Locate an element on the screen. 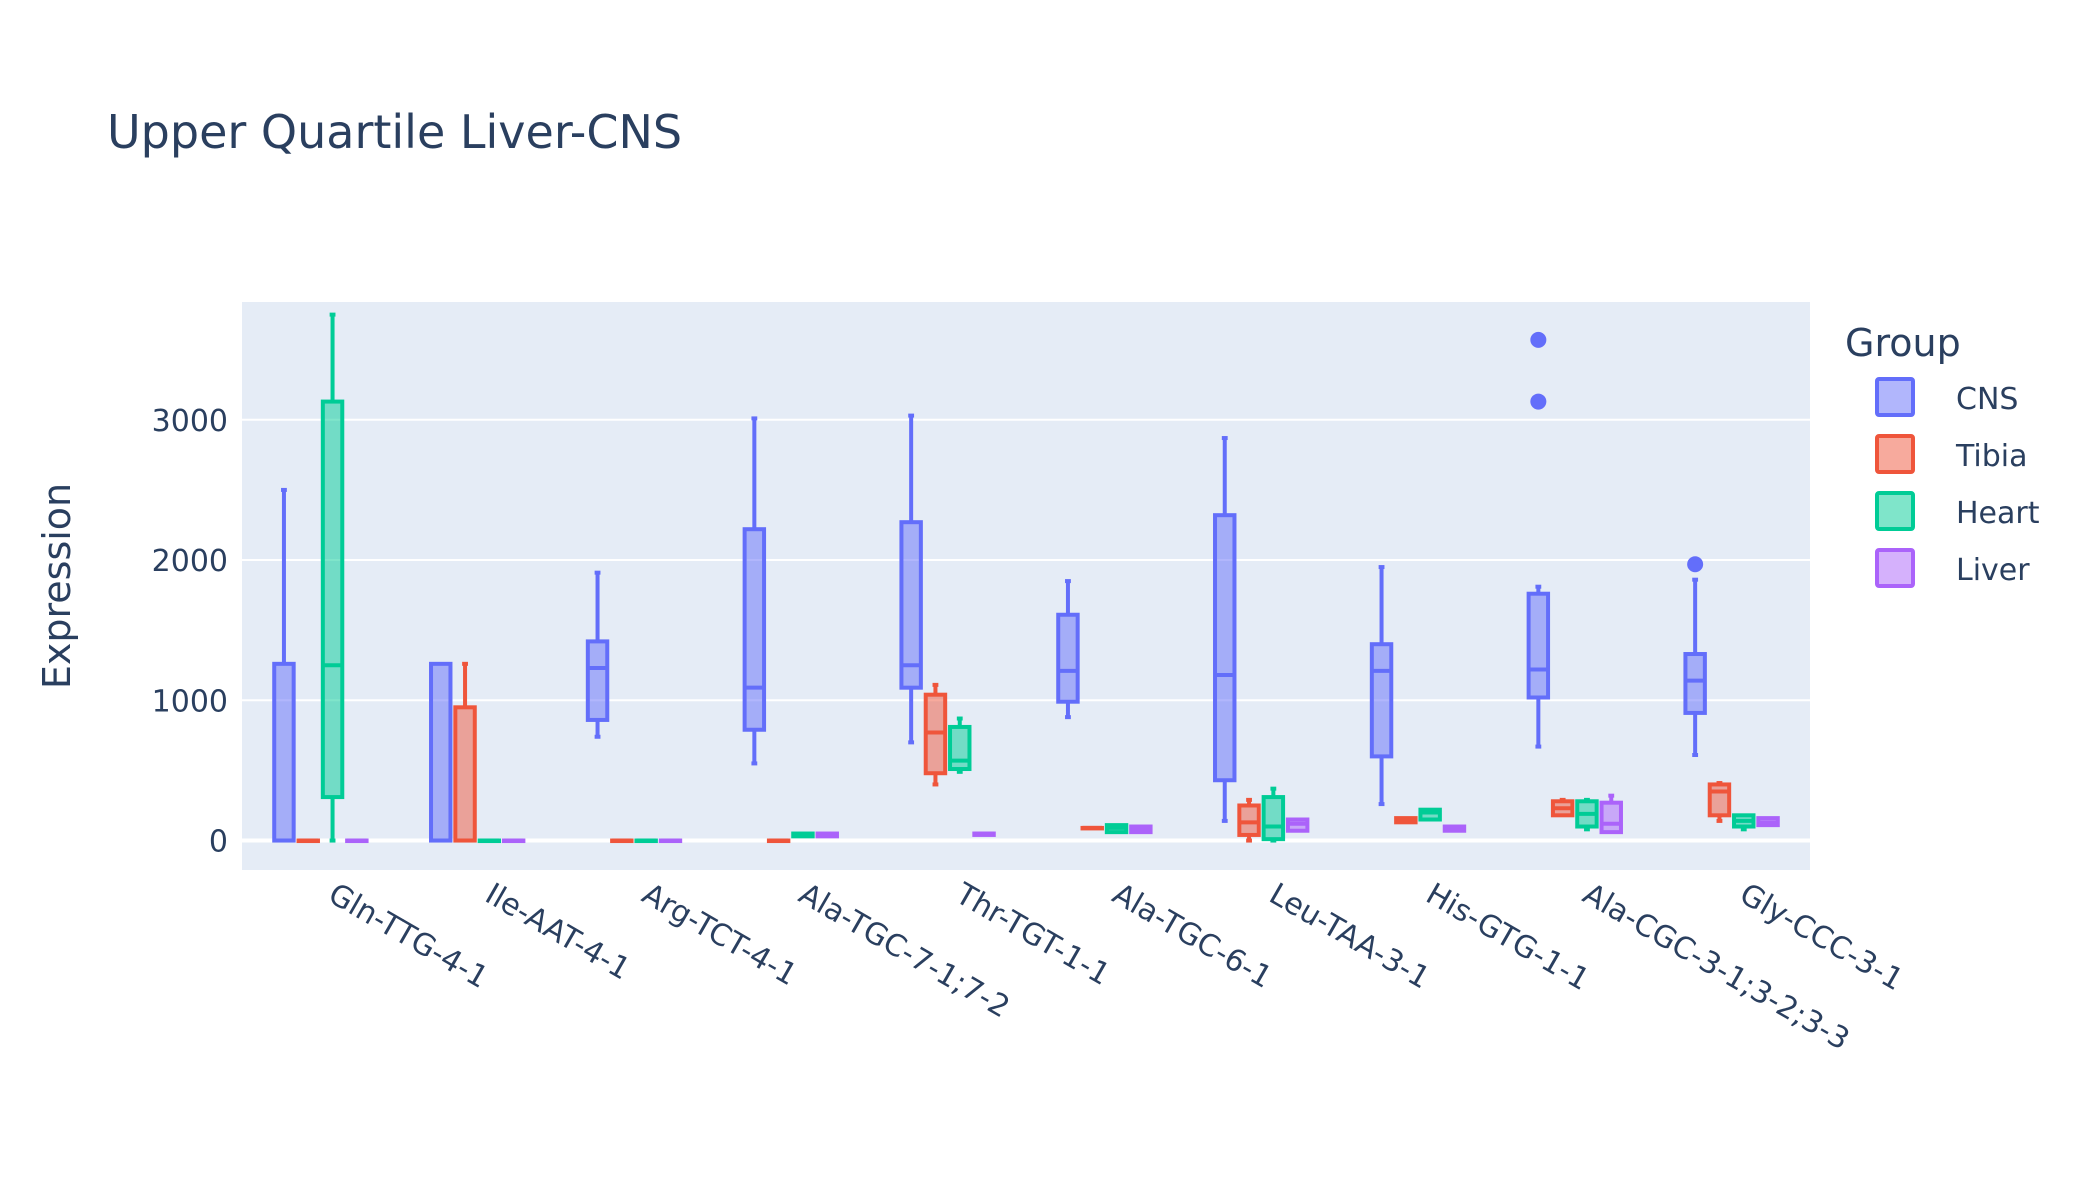 This screenshot has height=1204, width=2100. x-tick-label-8: Ala-CGC-3-1;3-2;3-3 is located at coordinates (1716, 967).